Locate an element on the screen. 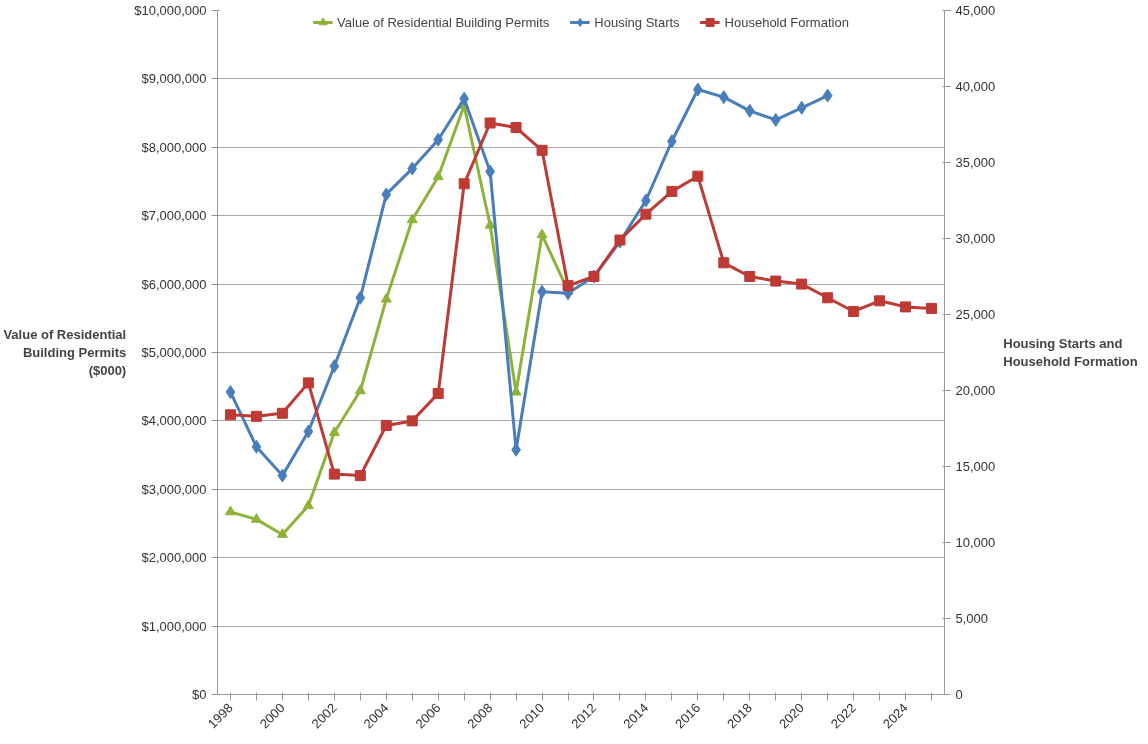 The width and height of the screenshot is (1148, 744). legend-label: Household Formation is located at coordinates (786, 22).